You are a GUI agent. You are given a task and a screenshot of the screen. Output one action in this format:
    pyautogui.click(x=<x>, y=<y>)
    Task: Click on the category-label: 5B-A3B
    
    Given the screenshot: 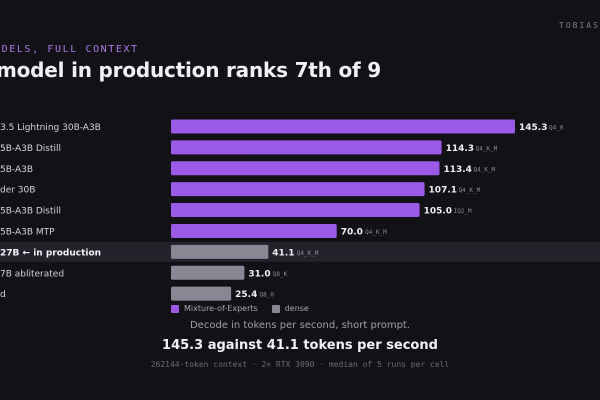 What is the action you would take?
    pyautogui.click(x=16, y=170)
    